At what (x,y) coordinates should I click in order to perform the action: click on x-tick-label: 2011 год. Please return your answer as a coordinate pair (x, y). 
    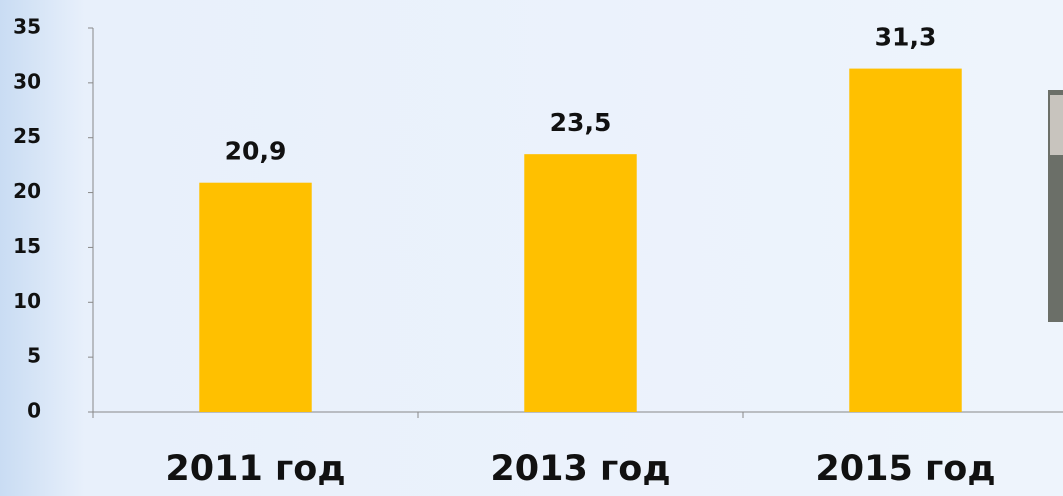
    Looking at the image, I should click on (255, 469).